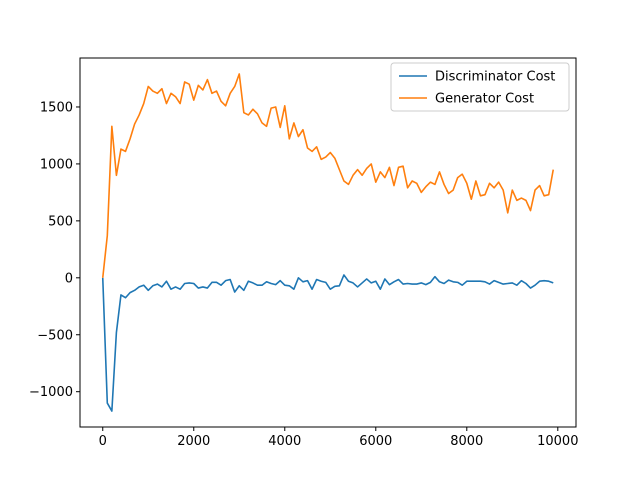 This screenshot has width=640, height=480. I want to click on y-axis: −1000 −500 0 500 1000 1500, so click(54, 250).